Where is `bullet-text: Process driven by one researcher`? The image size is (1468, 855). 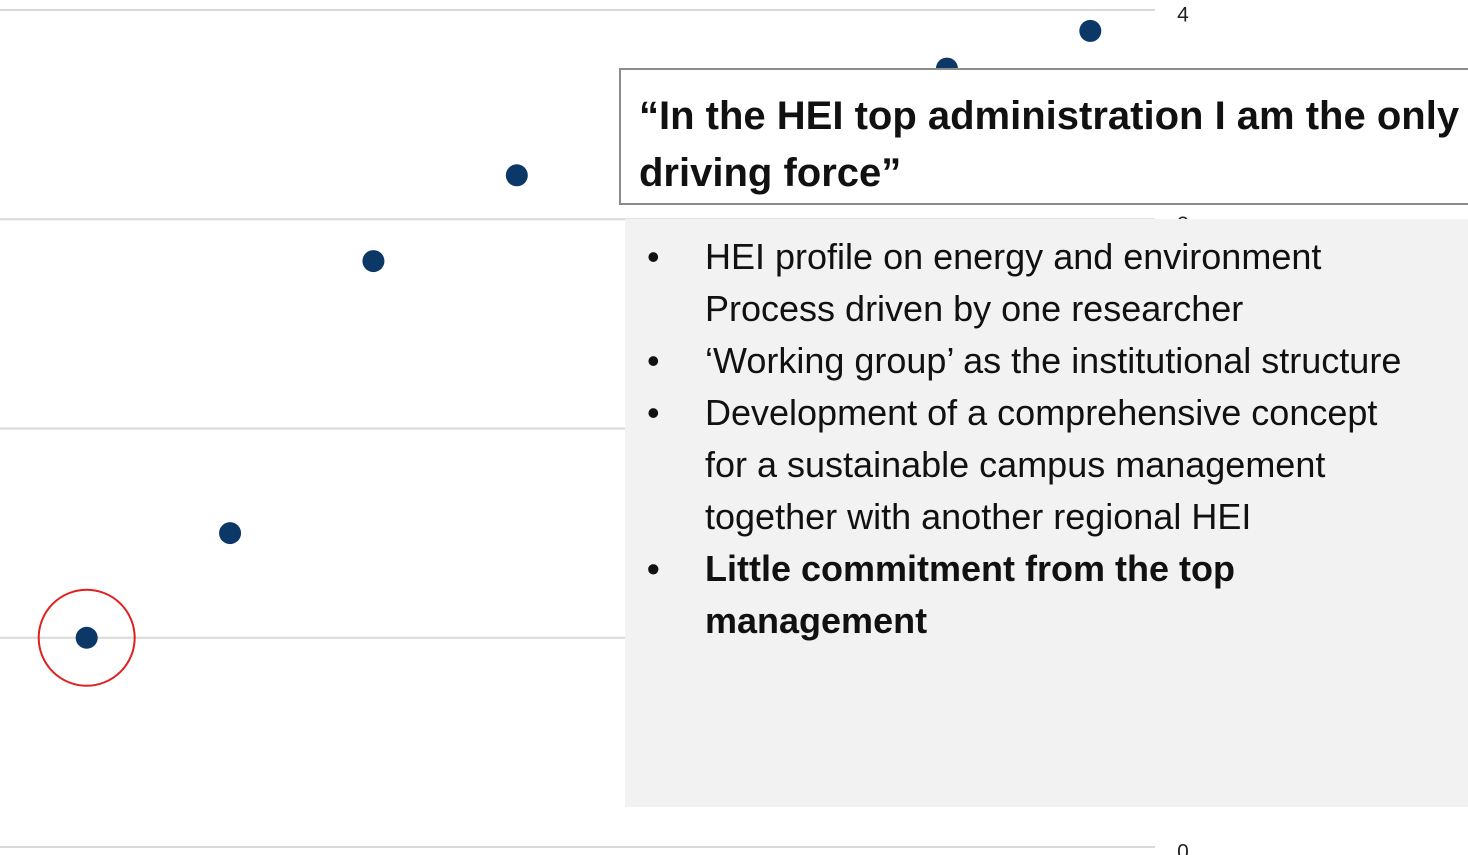 bullet-text: Process driven by one researcher is located at coordinates (974, 308).